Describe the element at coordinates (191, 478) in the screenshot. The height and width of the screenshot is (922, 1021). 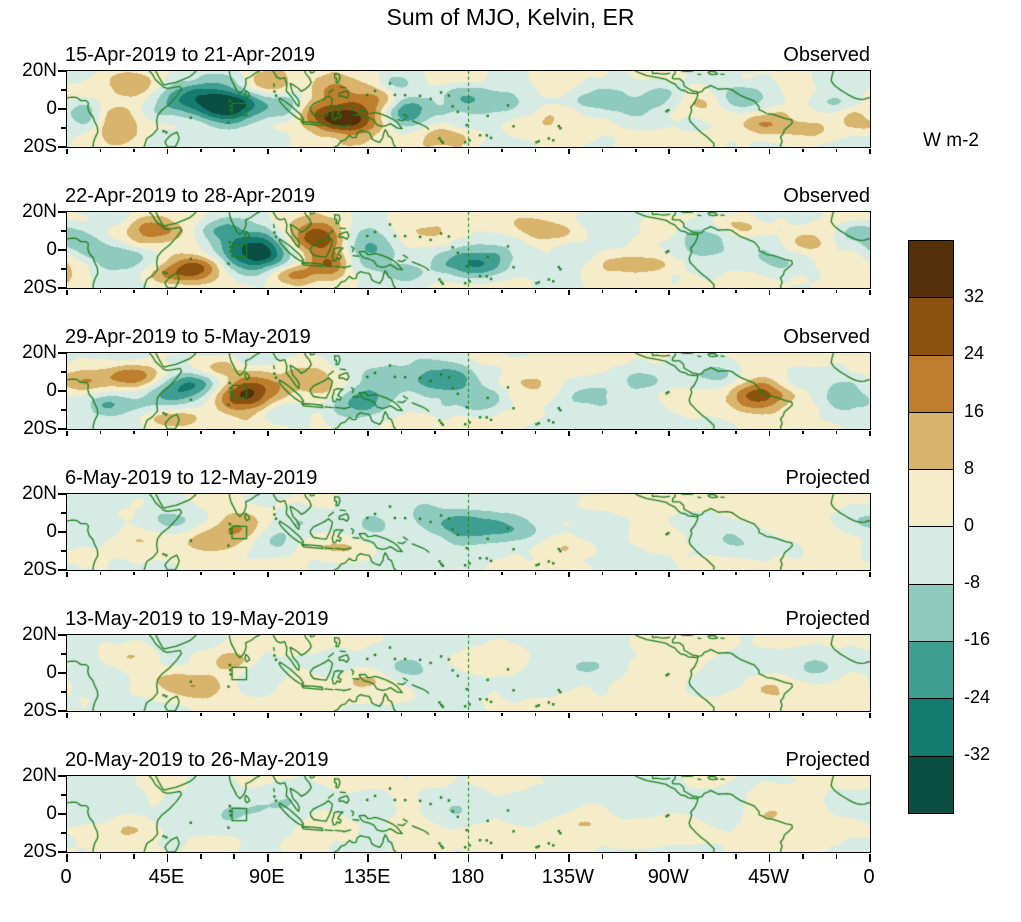
I see `panel-date-range: 6-May-2019 to 12-May-2019` at that location.